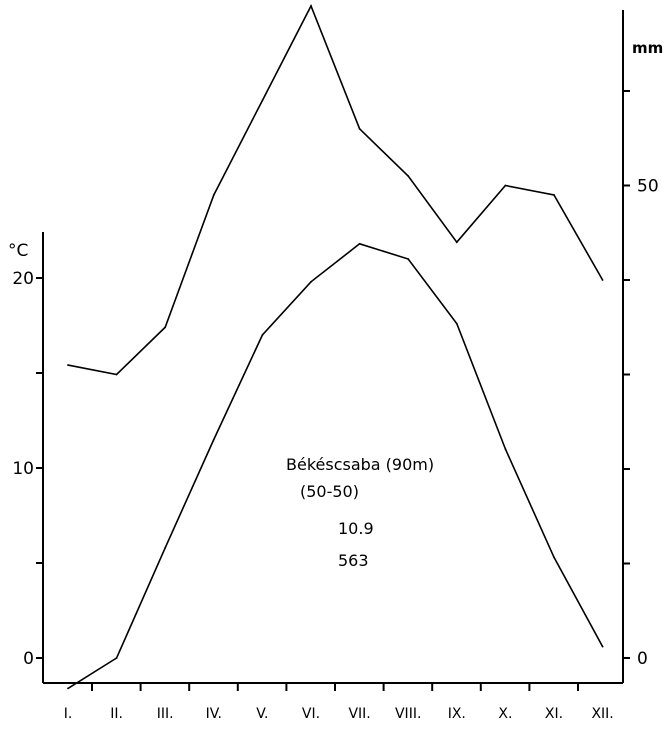 This screenshot has width=671, height=743. Describe the element at coordinates (311, 714) in the screenshot. I see `x-axis-tick-label: VI.` at that location.